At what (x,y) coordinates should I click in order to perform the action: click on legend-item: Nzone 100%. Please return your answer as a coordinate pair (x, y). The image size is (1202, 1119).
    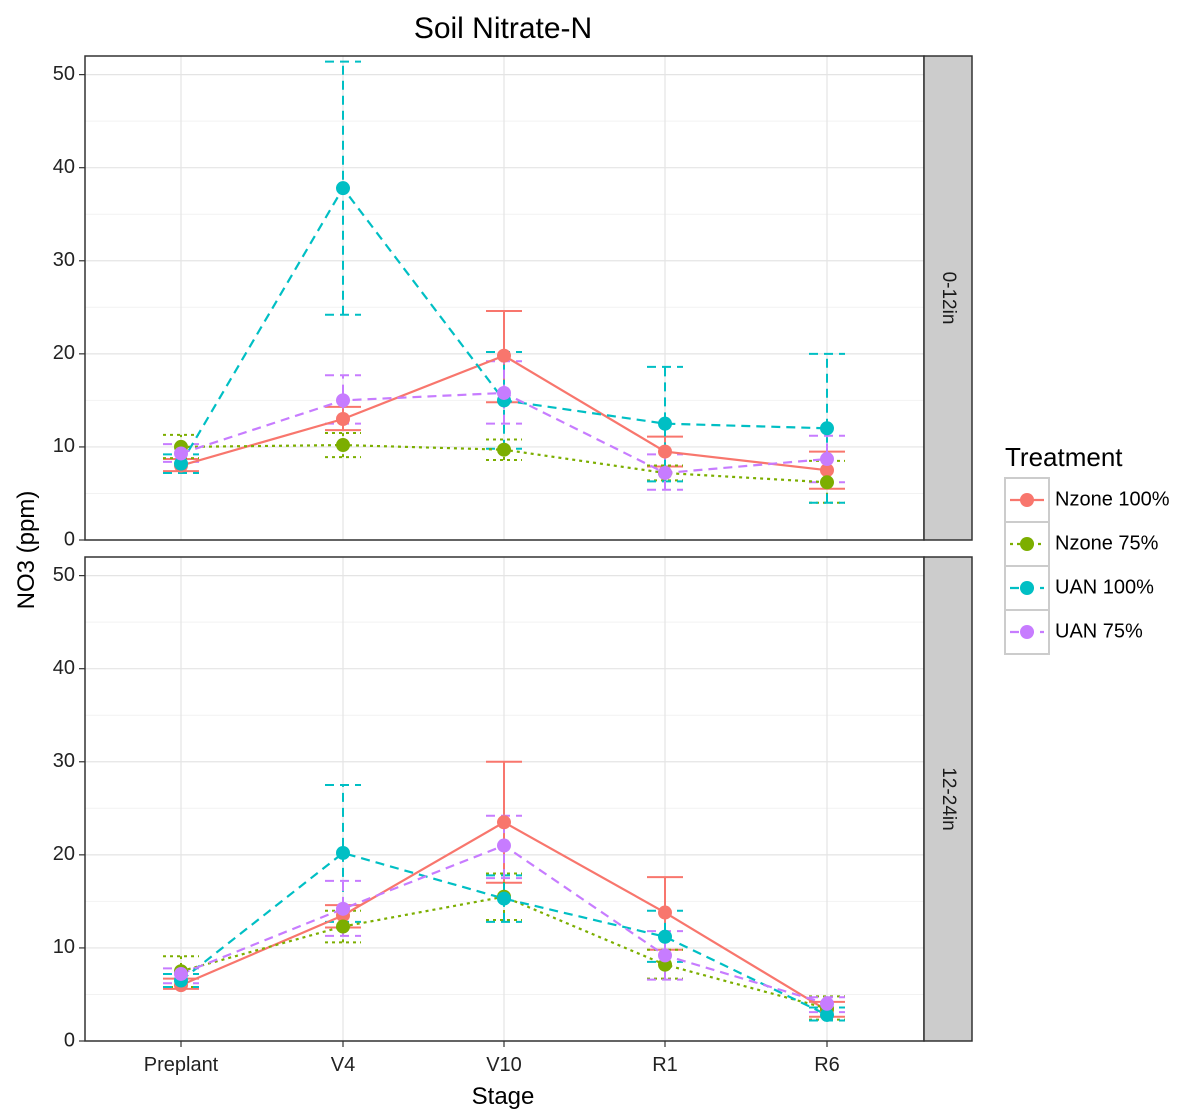
    Looking at the image, I should click on (1087, 500).